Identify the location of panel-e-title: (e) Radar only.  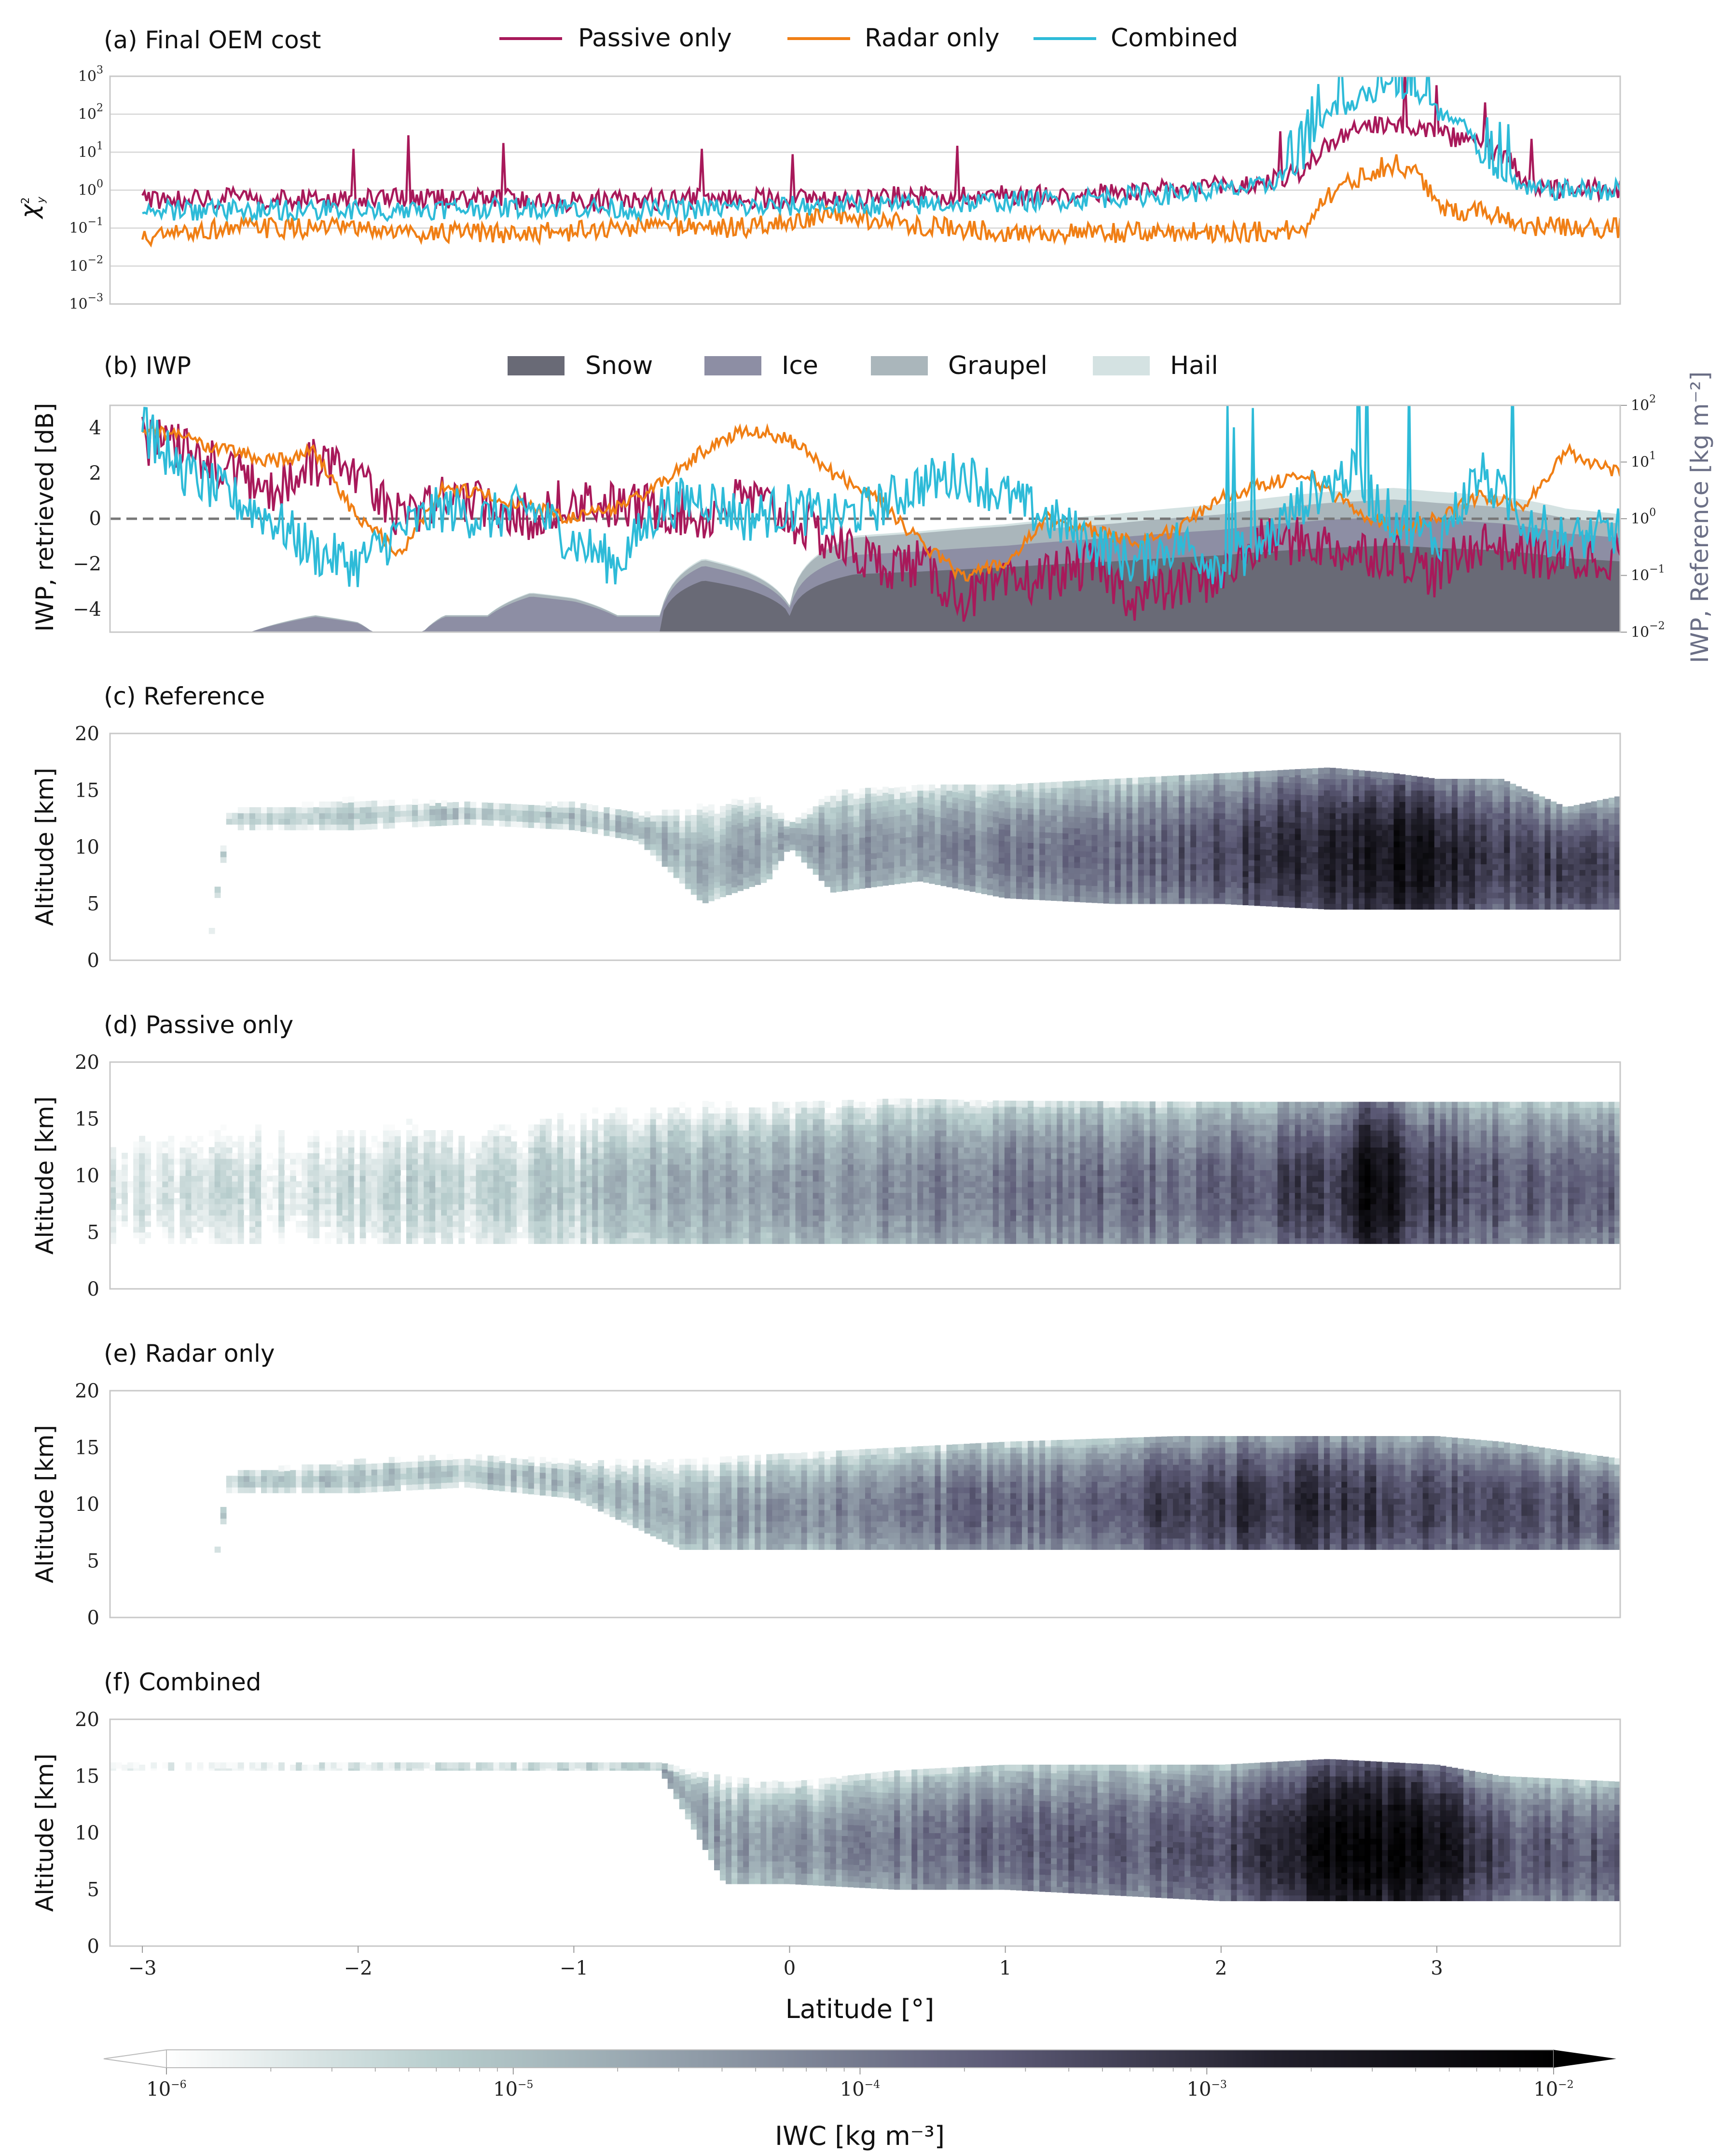
(189, 1354).